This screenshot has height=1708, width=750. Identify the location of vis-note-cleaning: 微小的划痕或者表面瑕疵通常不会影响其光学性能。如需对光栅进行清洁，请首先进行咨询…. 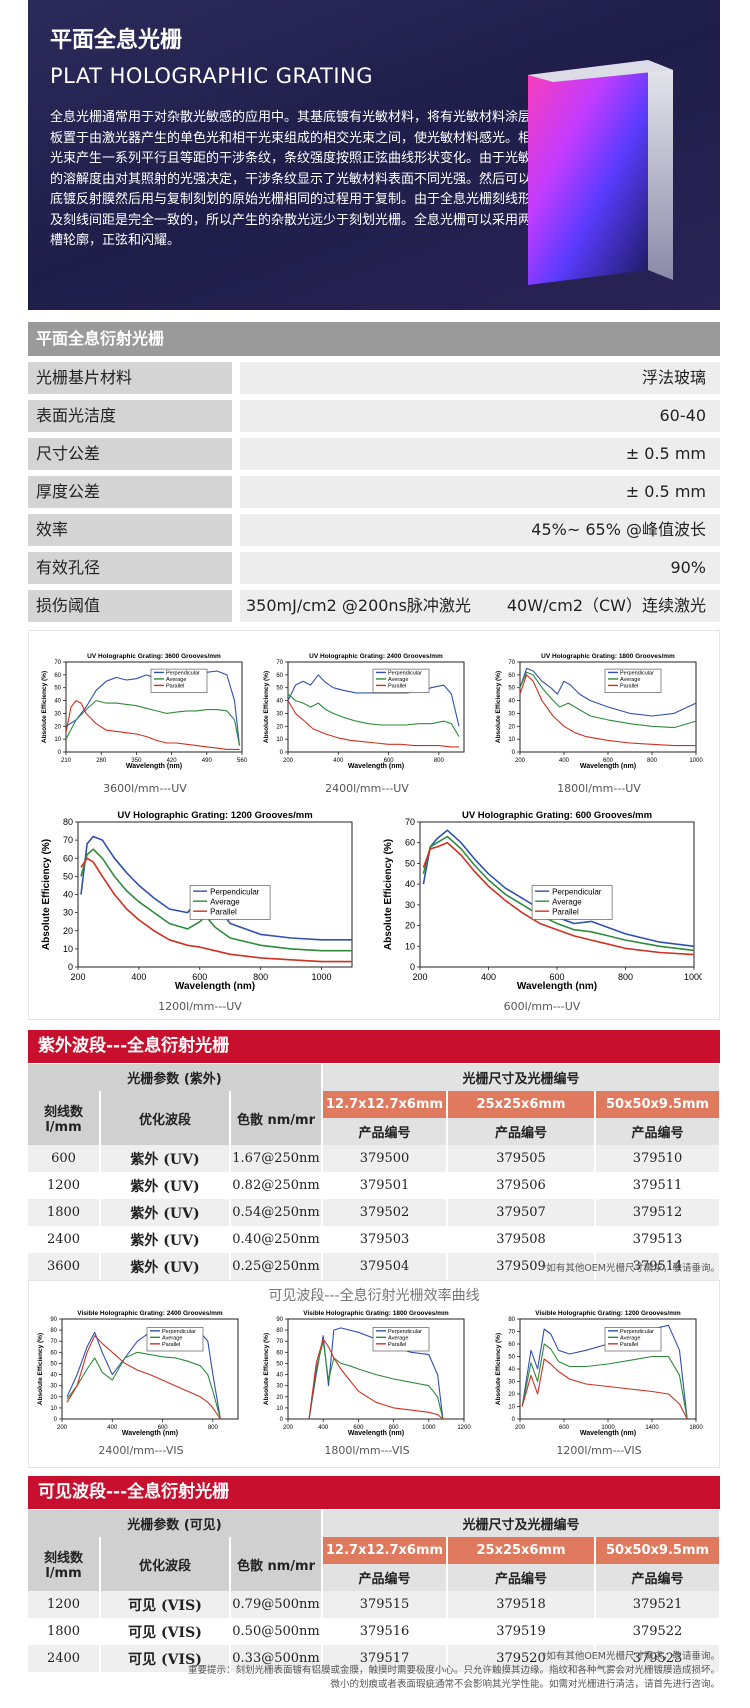
(525, 1684).